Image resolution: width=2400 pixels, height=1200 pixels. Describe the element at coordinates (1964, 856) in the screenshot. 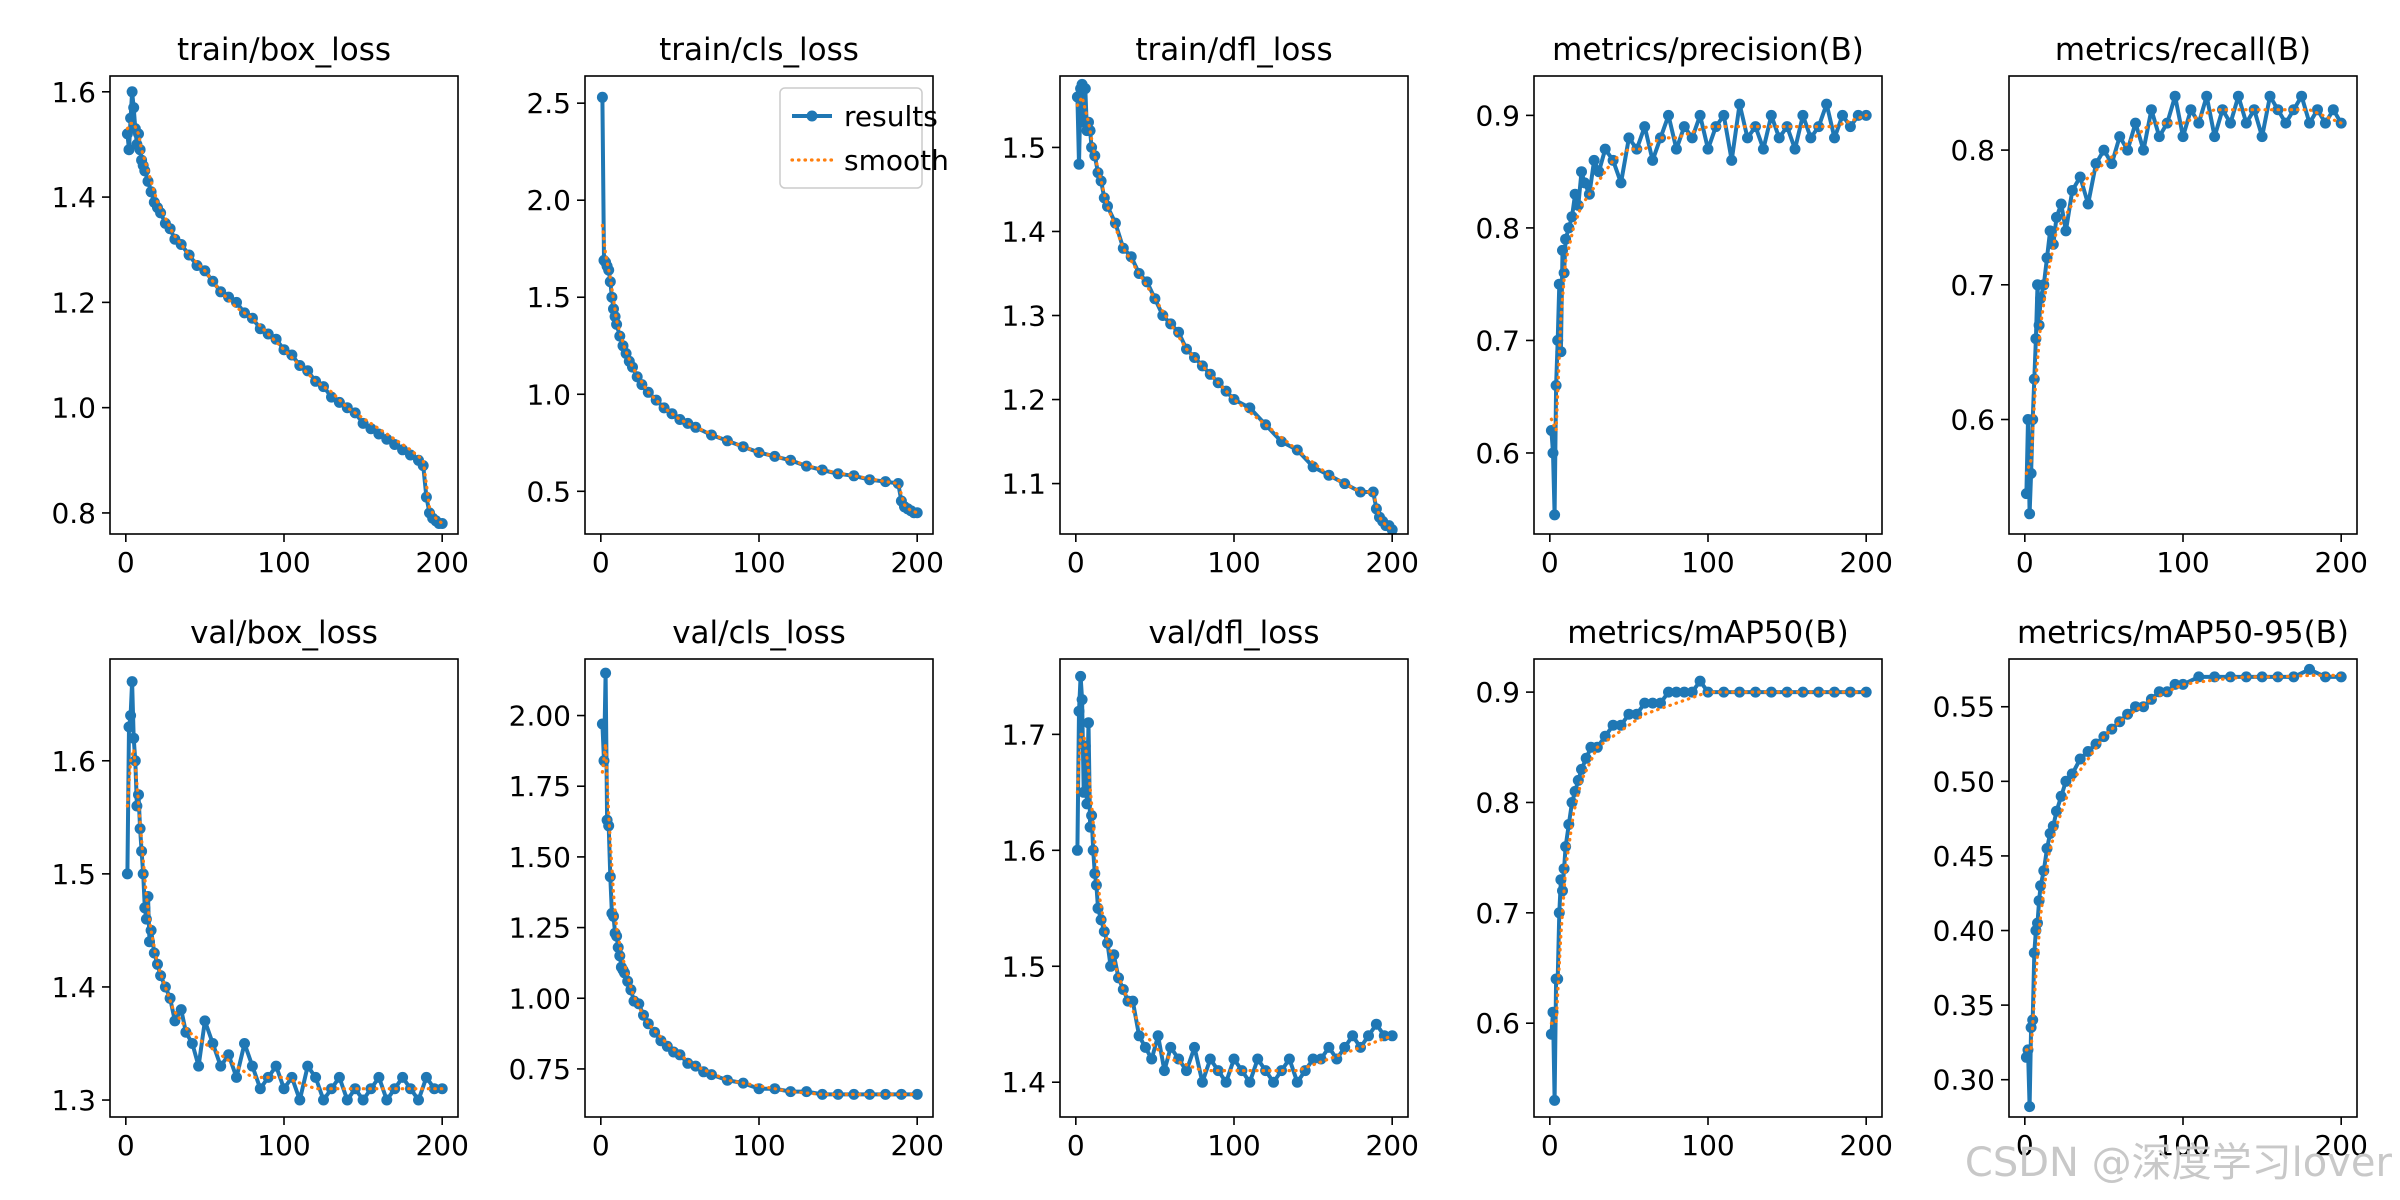

I see `y-tick-label: 0.45` at that location.